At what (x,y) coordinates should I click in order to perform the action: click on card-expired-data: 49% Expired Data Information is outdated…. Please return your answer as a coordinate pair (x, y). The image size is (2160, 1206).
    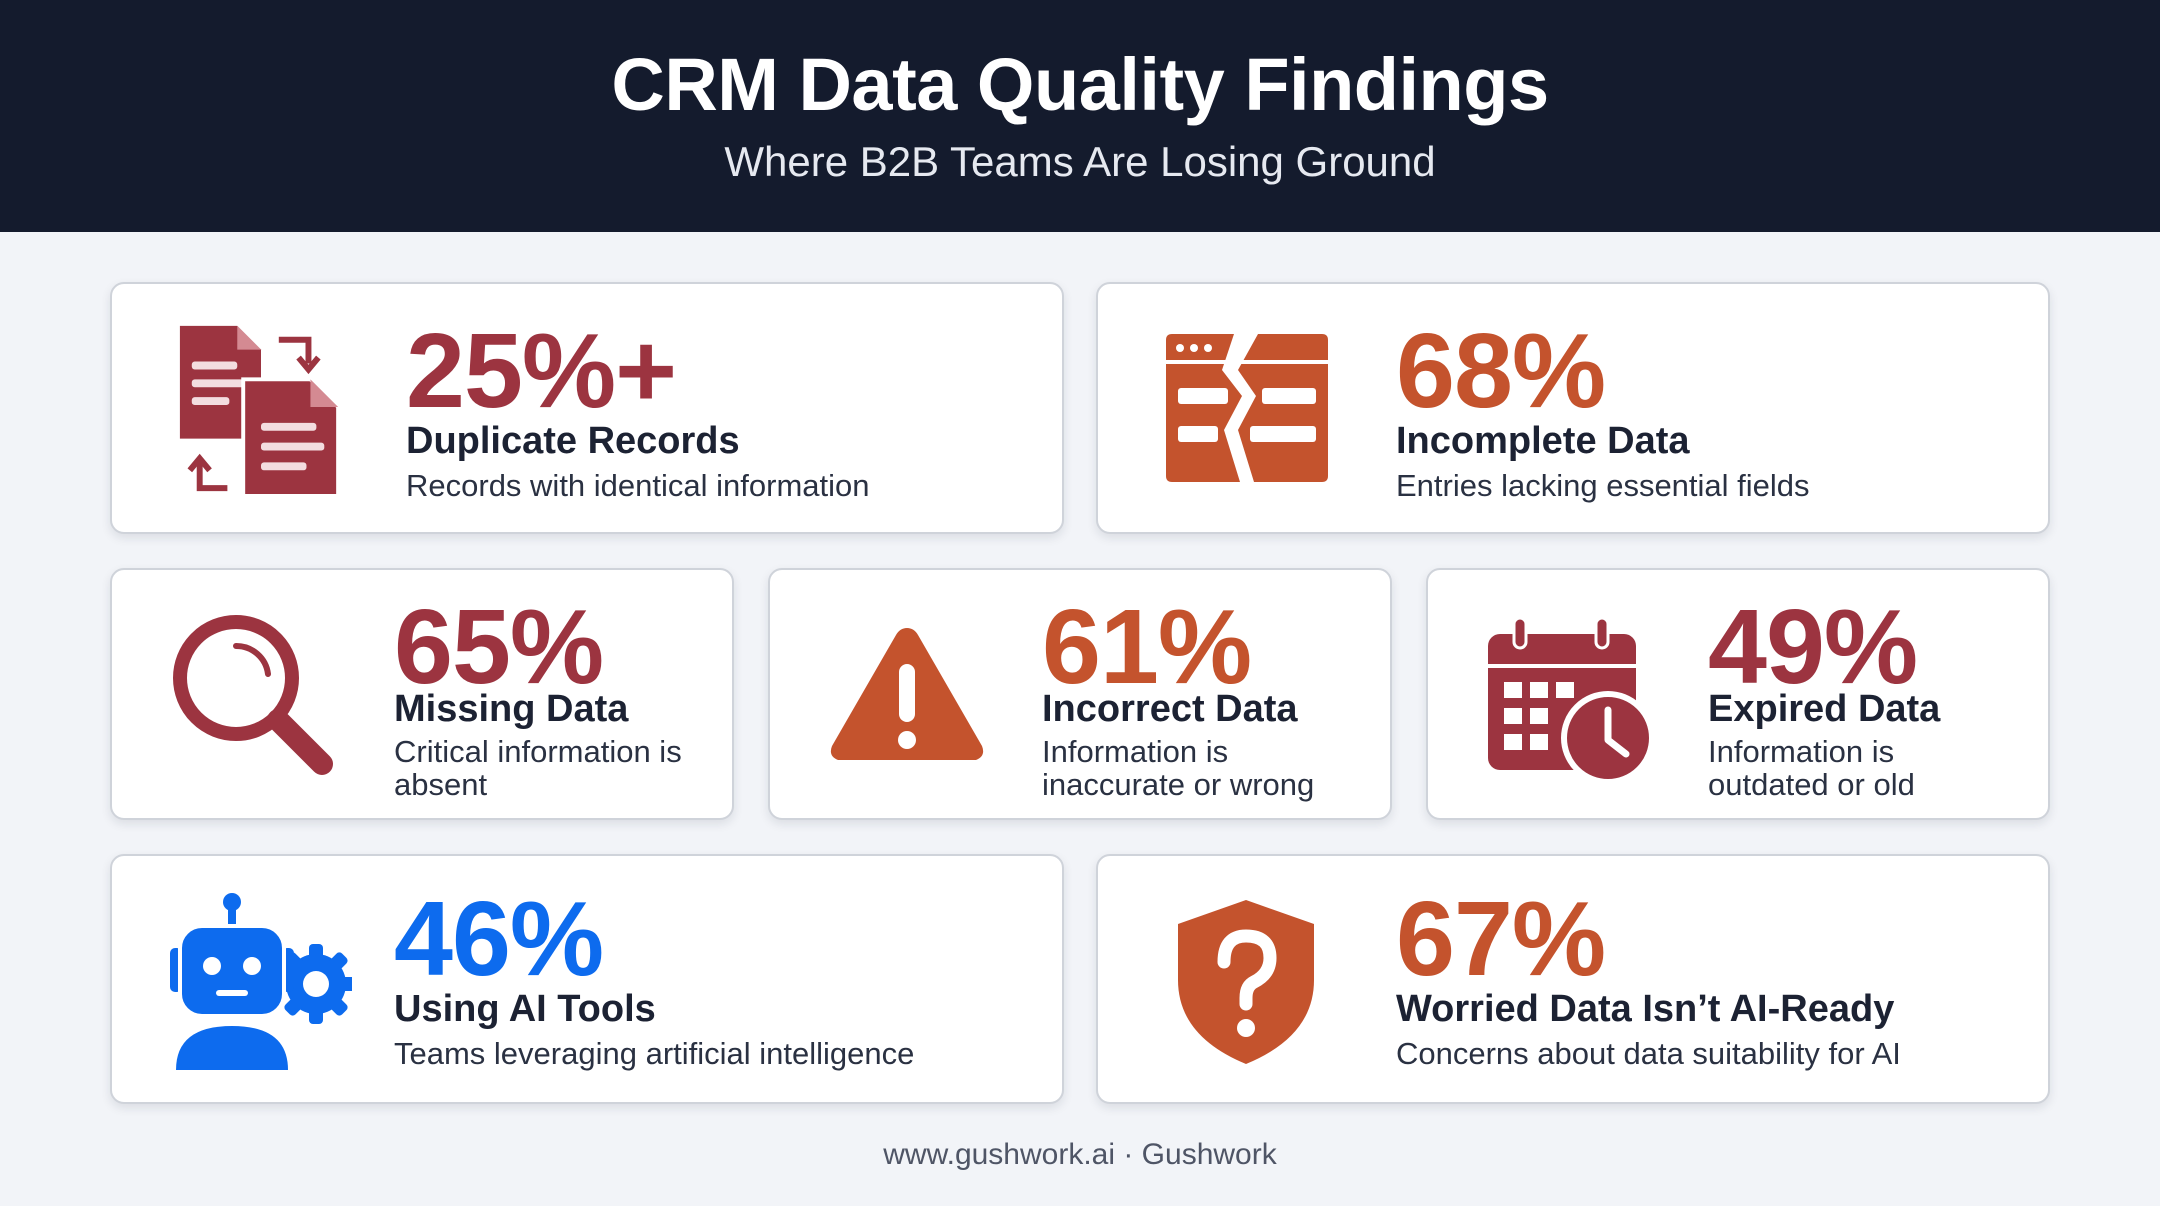
    Looking at the image, I should click on (1738, 694).